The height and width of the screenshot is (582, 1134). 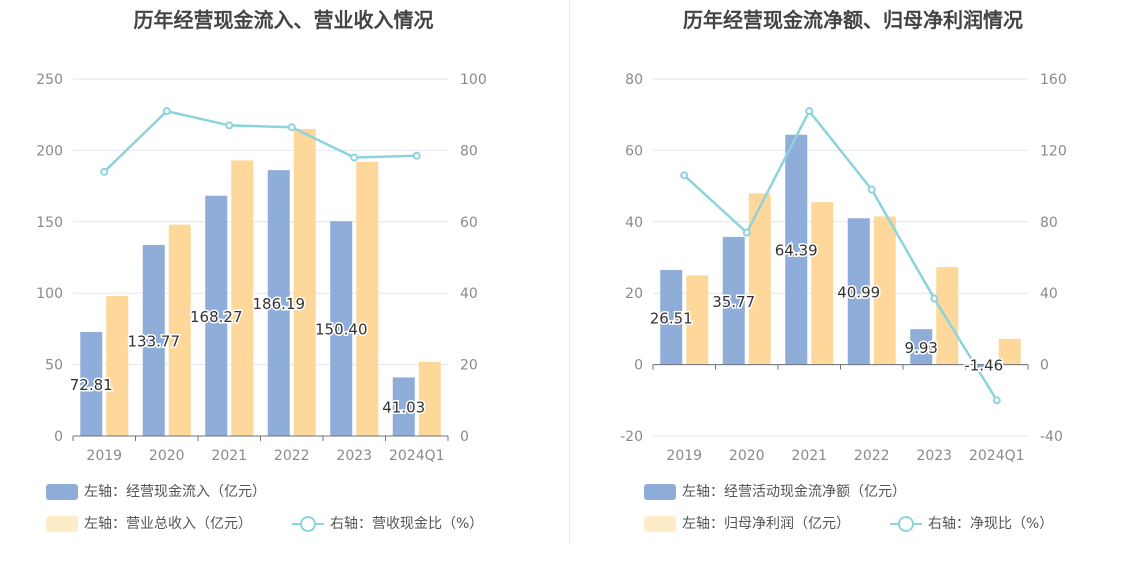 What do you see at coordinates (971, 523) in the screenshot?
I see `legend-item-net-cash-ratio: 右轴：净现比（%）` at bounding box center [971, 523].